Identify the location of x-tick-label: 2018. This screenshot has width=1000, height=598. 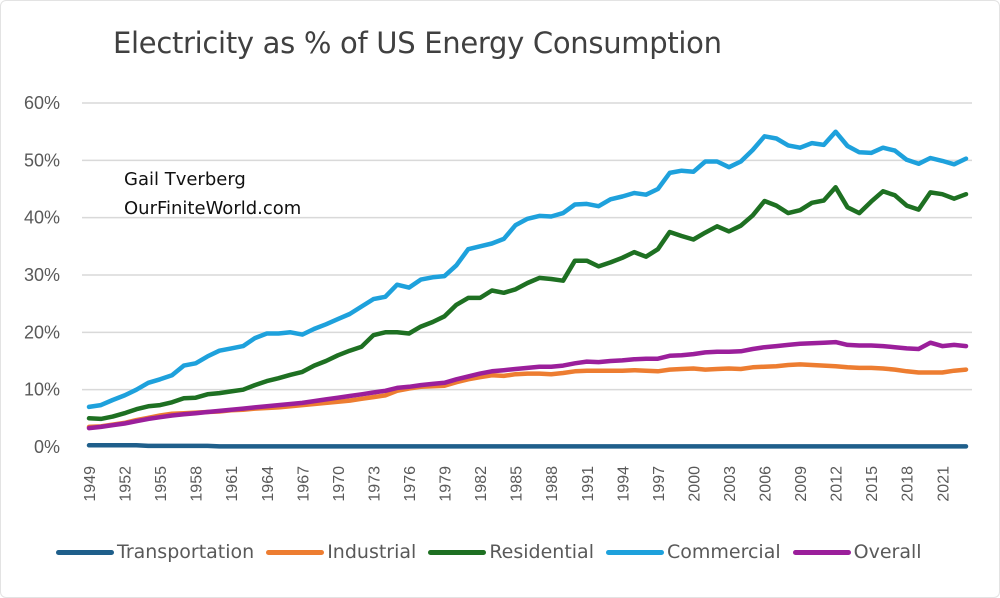
(908, 484).